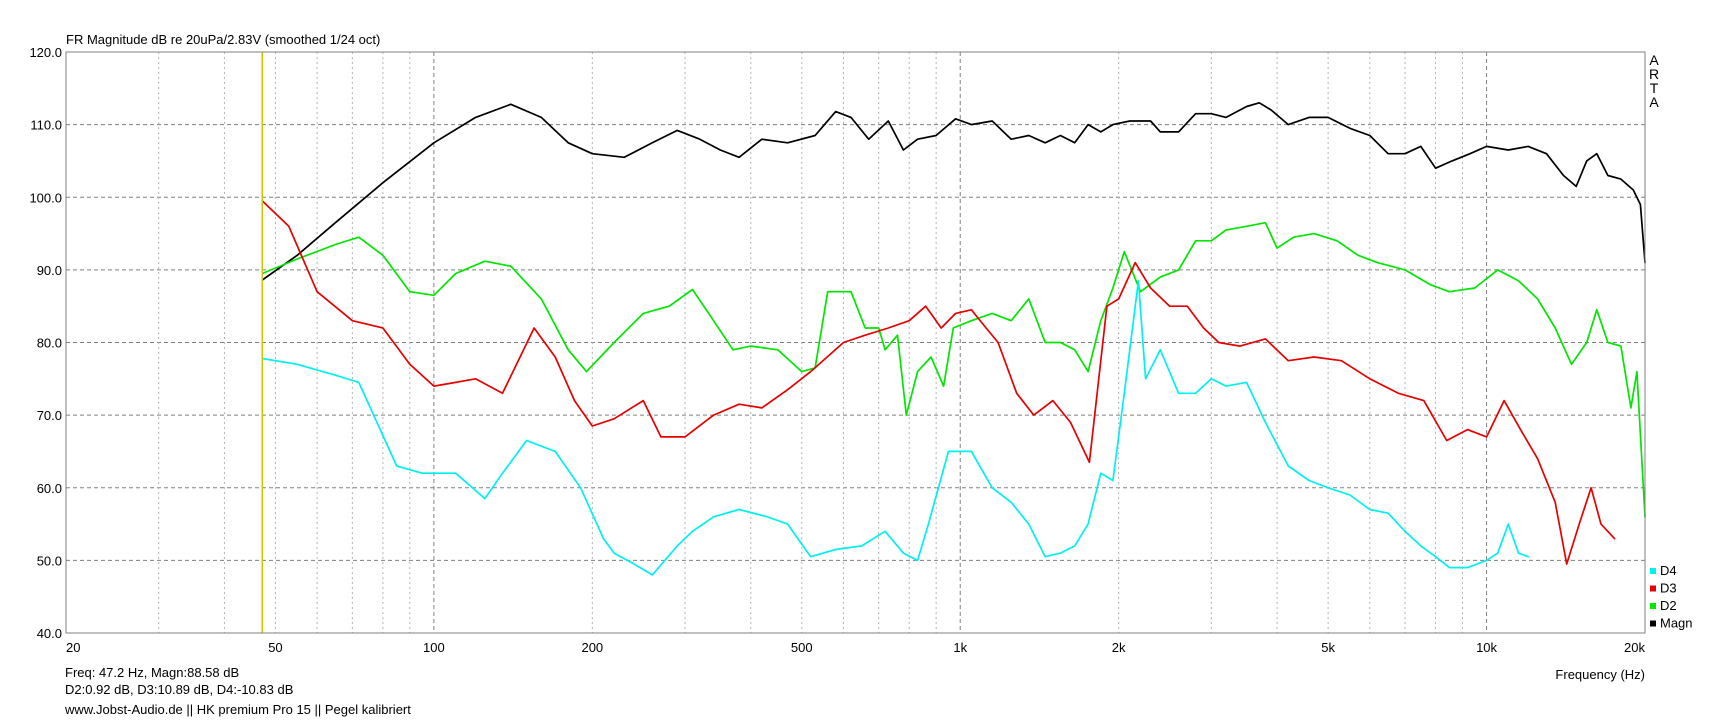  I want to click on y-tick-labels: 40.0 50.0 60.0 70.0 80.0 90.0 100.0 110.0 120.0, so click(45, 343).